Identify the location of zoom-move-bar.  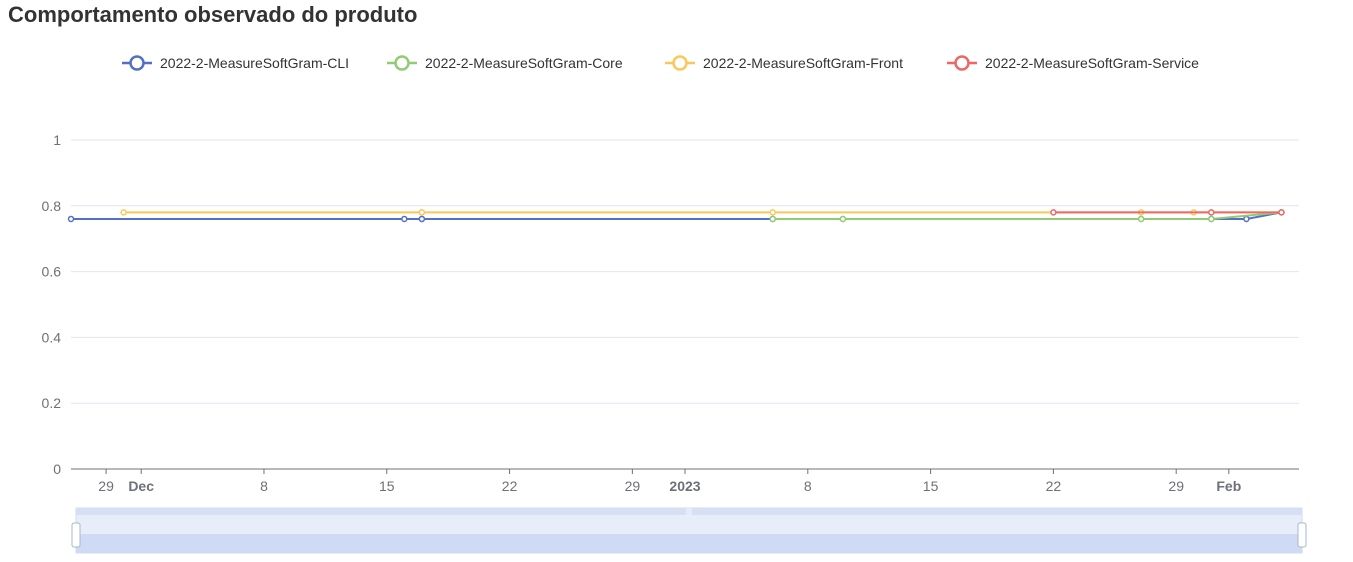
(689, 511).